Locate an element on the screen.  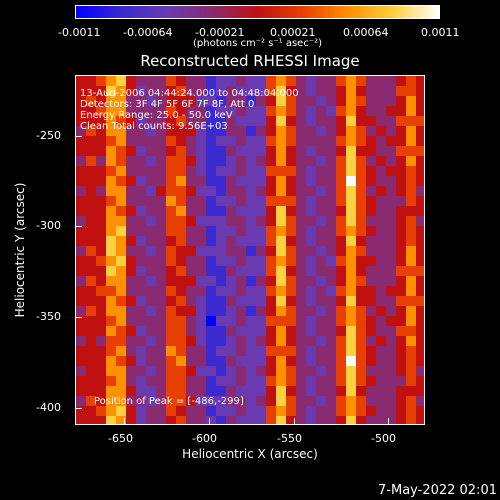
y-axis-title: Heliocentric Y (arcsec) is located at coordinates (20, 250).